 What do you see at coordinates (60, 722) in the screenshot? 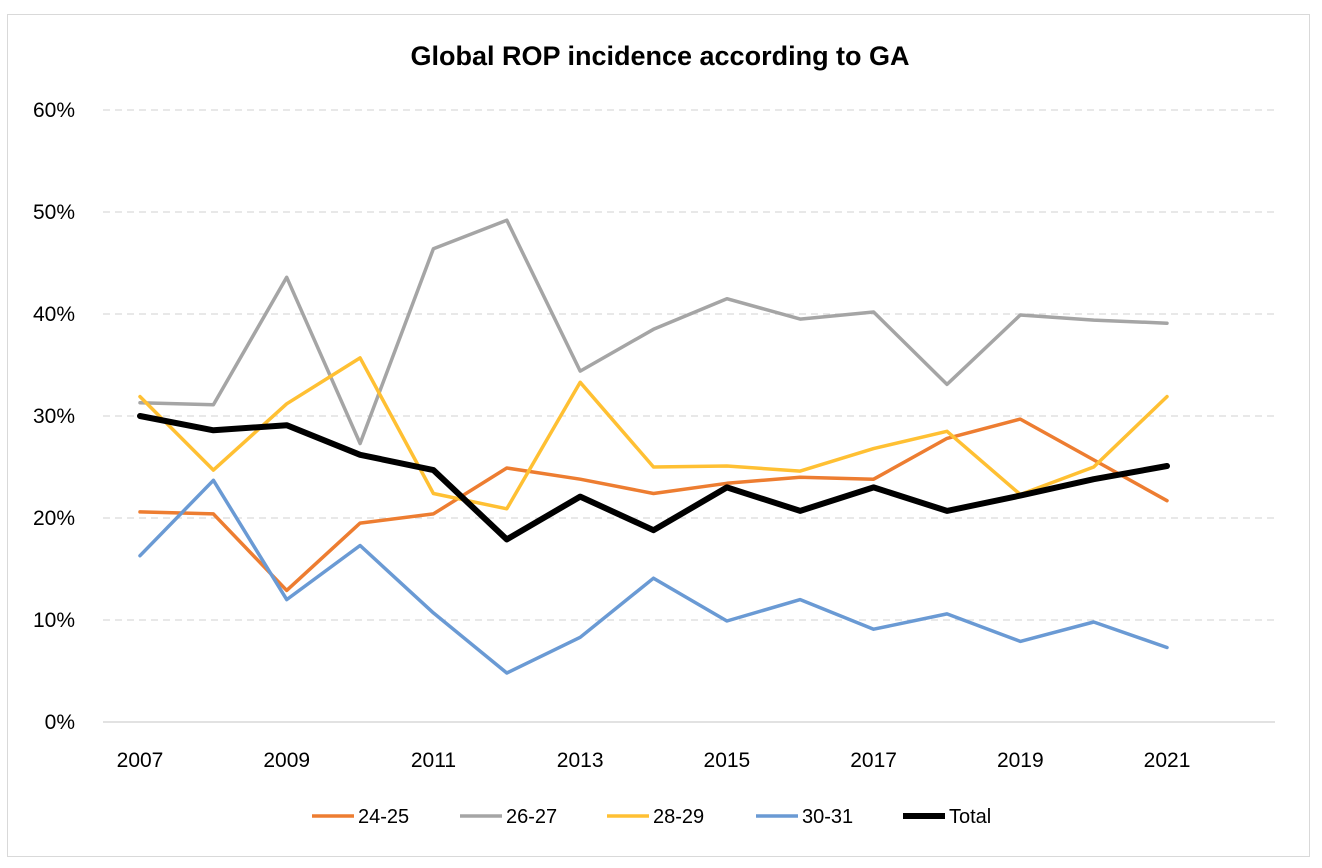
I see `y-tick-label: 0%` at bounding box center [60, 722].